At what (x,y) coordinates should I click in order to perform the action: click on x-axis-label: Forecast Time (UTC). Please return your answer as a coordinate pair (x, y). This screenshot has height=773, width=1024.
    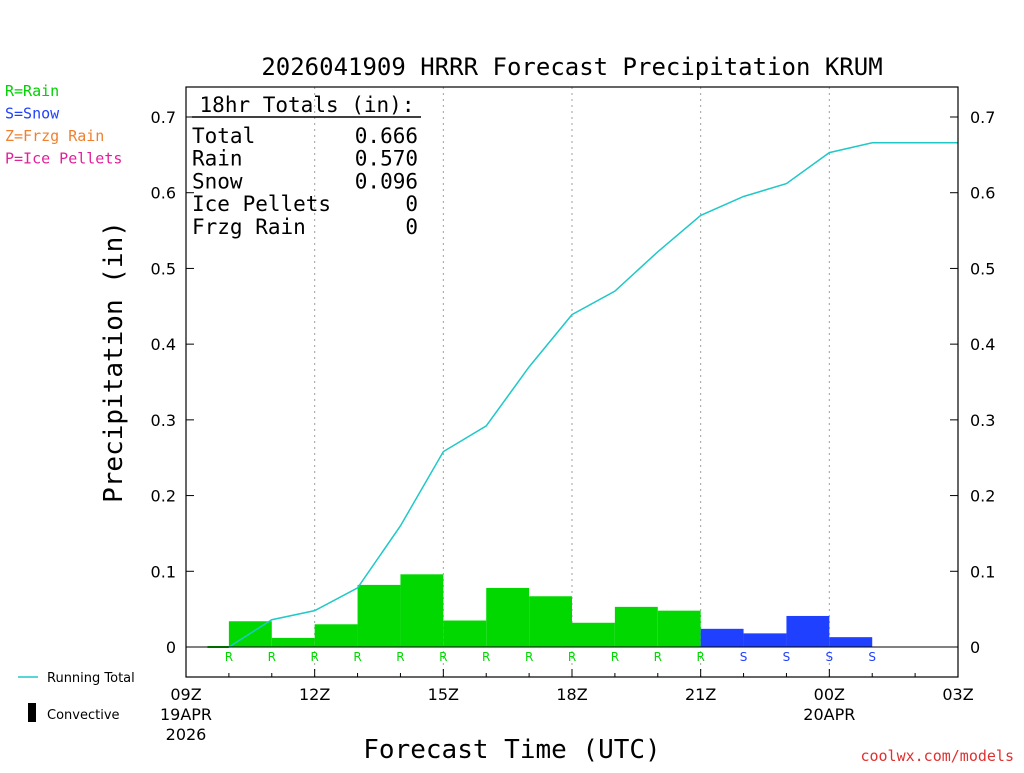
    Looking at the image, I should click on (511, 750).